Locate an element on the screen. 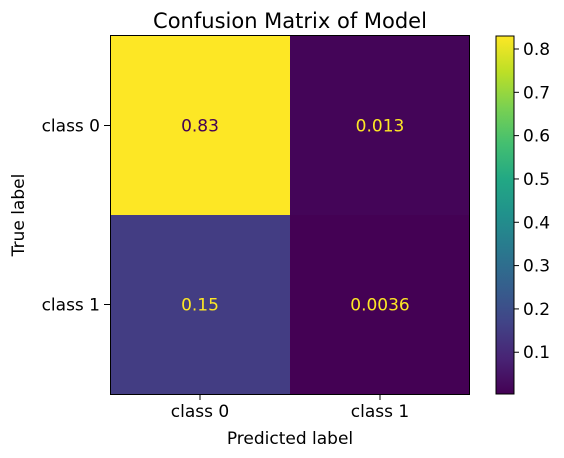 Image resolution: width=564 pixels, height=458 pixels. x-axis-label: Predicted label is located at coordinates (290, 439).